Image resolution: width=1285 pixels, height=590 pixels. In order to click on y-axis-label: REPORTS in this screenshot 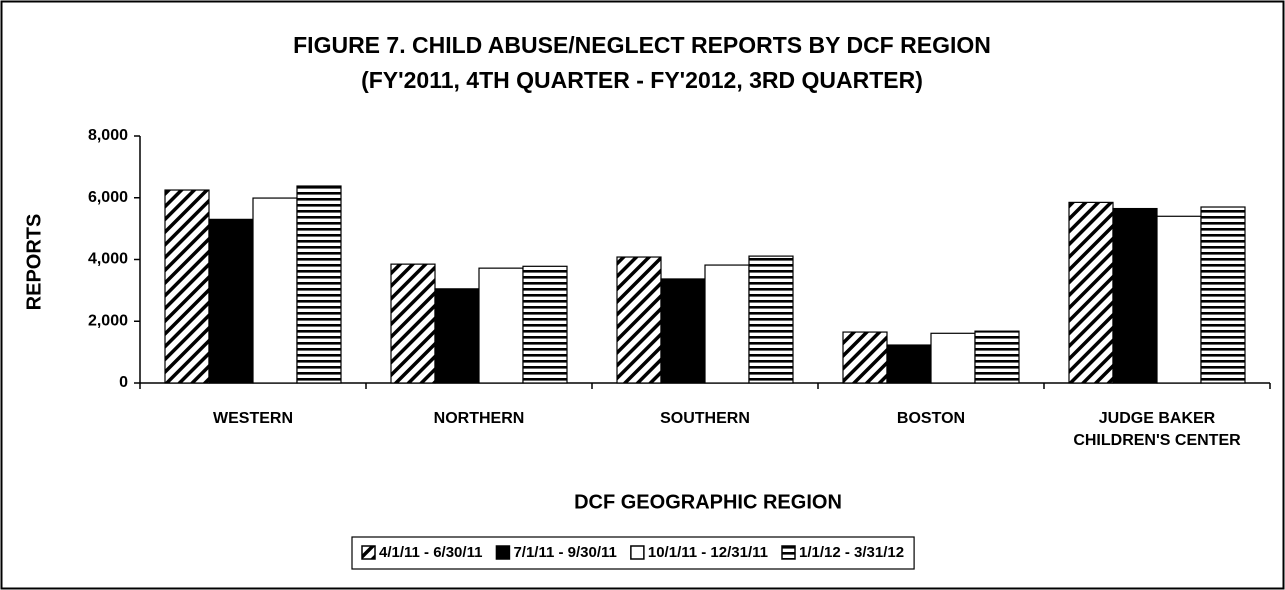, I will do `click(34, 262)`.